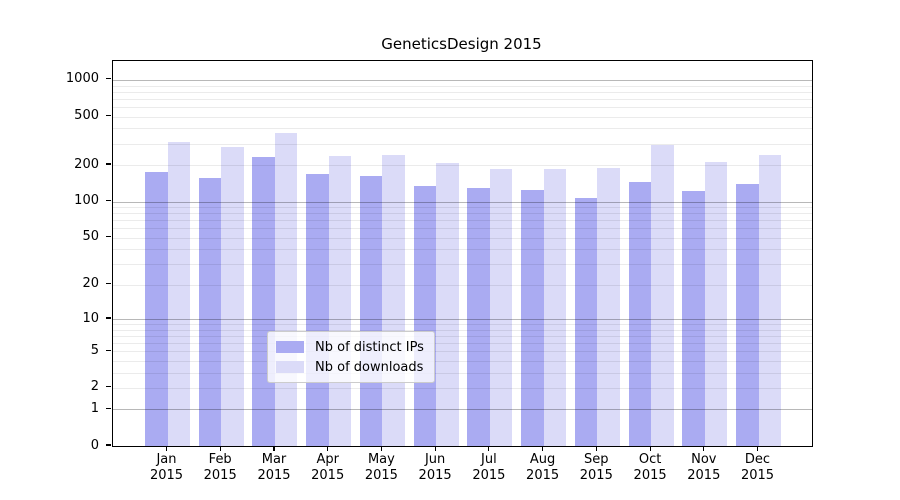 The image size is (900, 500). I want to click on x-axis-month-label-11: Dec 2015, so click(757, 467).